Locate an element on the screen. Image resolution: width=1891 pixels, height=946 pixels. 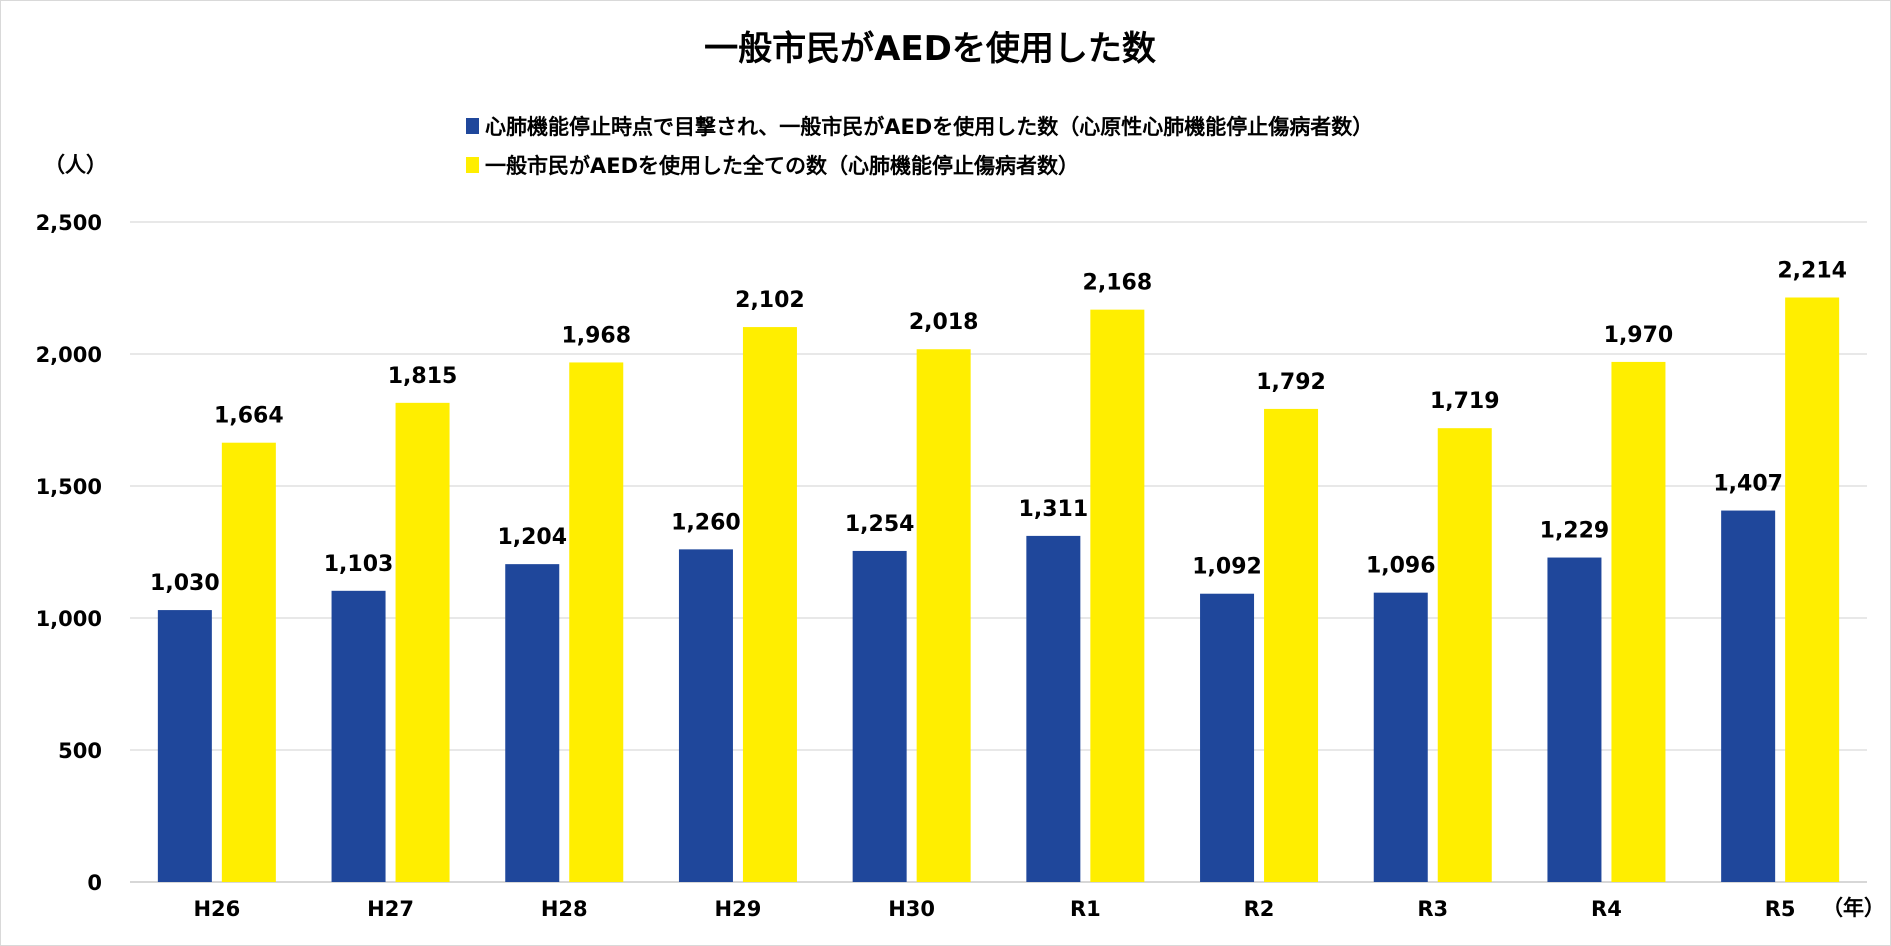
data-label: 1,204 is located at coordinates (532, 537).